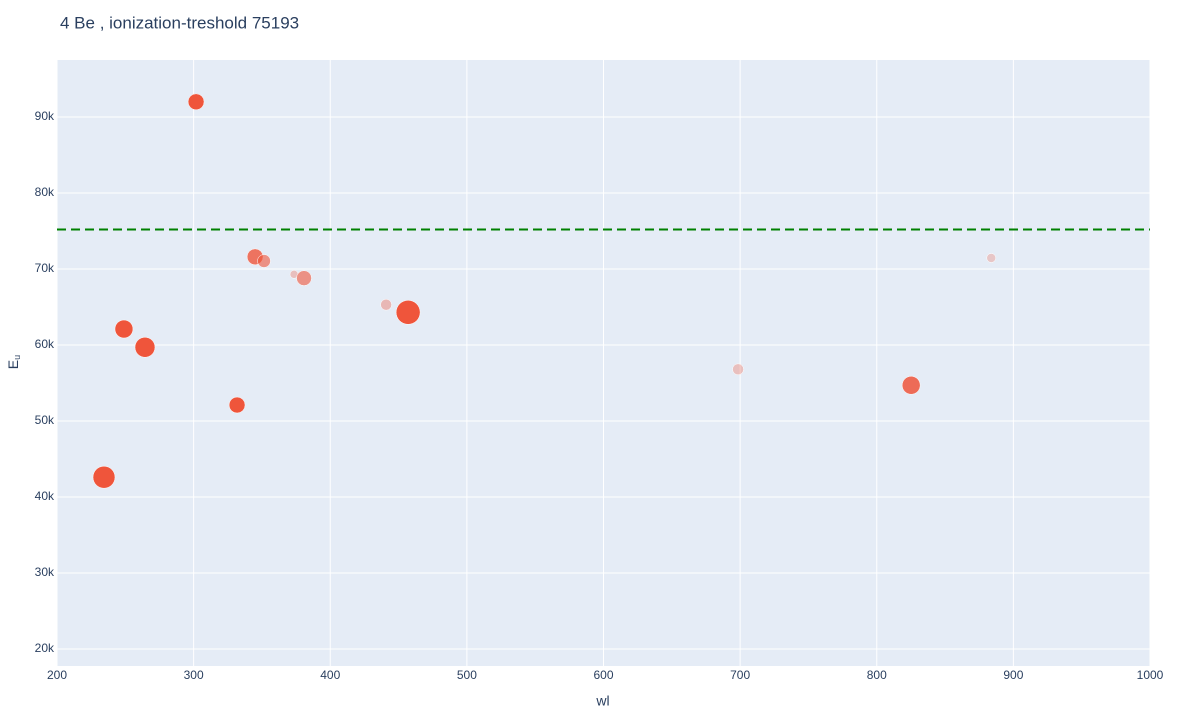 The width and height of the screenshot is (1200, 725). I want to click on x-axis-label: wl, so click(602, 701).